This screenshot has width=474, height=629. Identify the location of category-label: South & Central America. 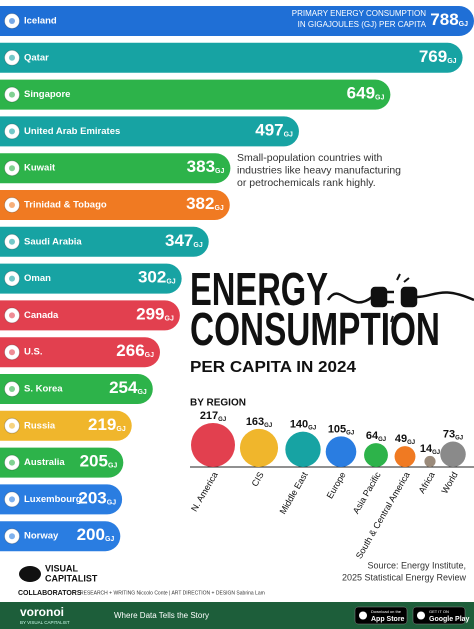
(383, 515).